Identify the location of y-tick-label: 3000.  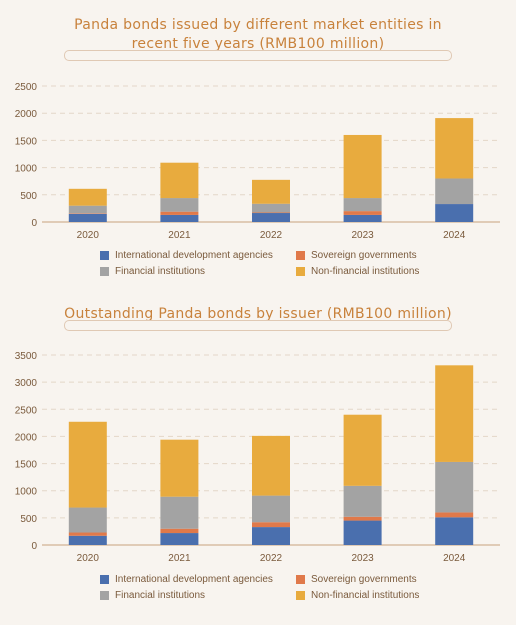
(26, 383).